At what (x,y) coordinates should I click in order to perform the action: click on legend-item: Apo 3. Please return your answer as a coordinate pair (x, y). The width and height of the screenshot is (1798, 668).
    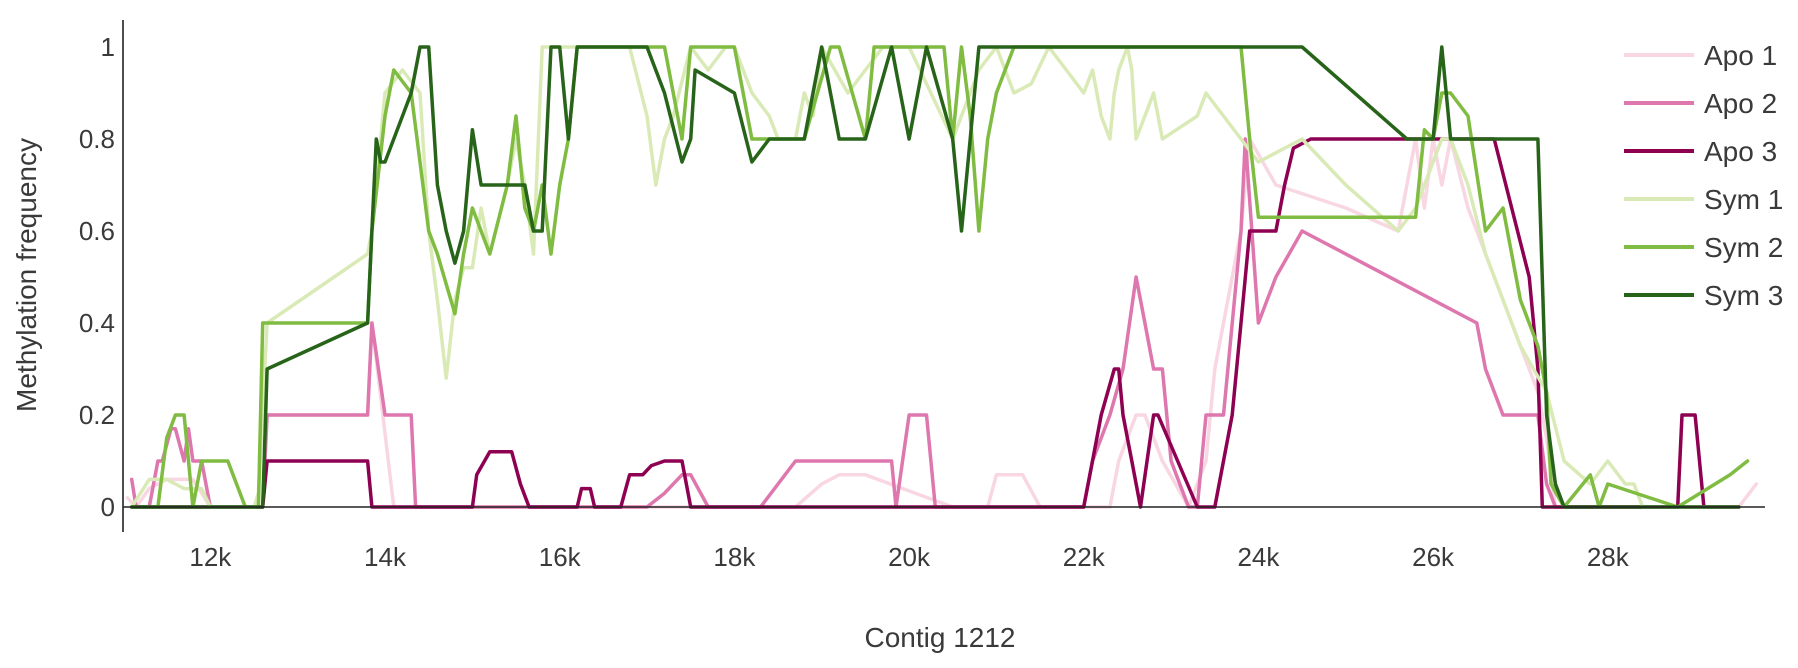
    Looking at the image, I should click on (1700, 151).